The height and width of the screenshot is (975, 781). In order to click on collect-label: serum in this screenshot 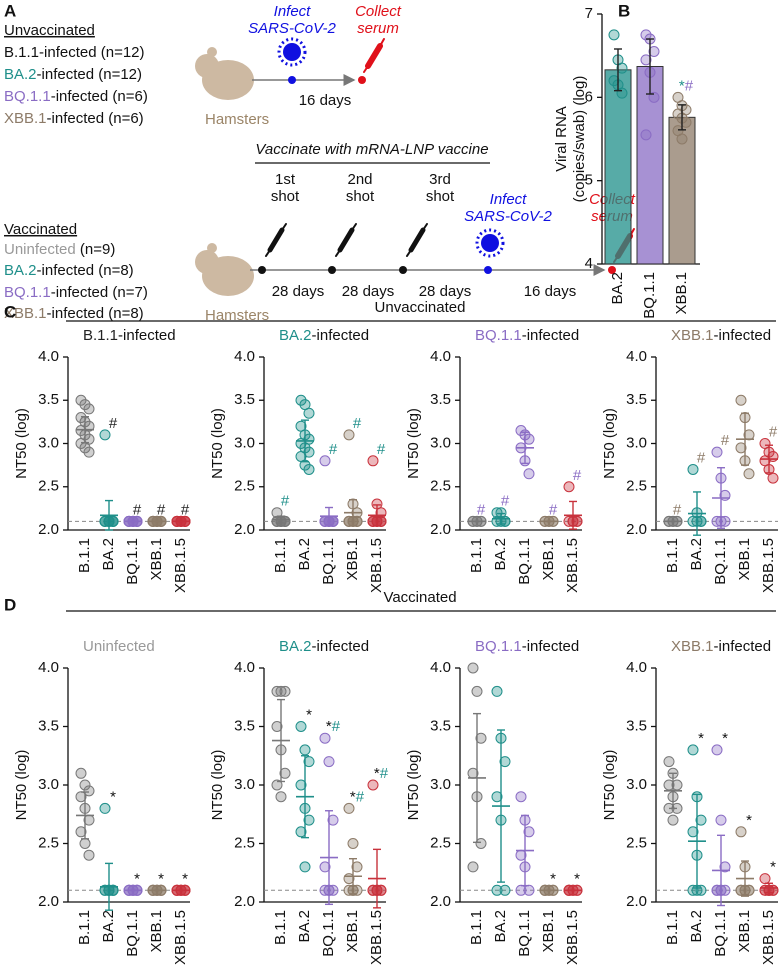, I will do `click(378, 28)`.